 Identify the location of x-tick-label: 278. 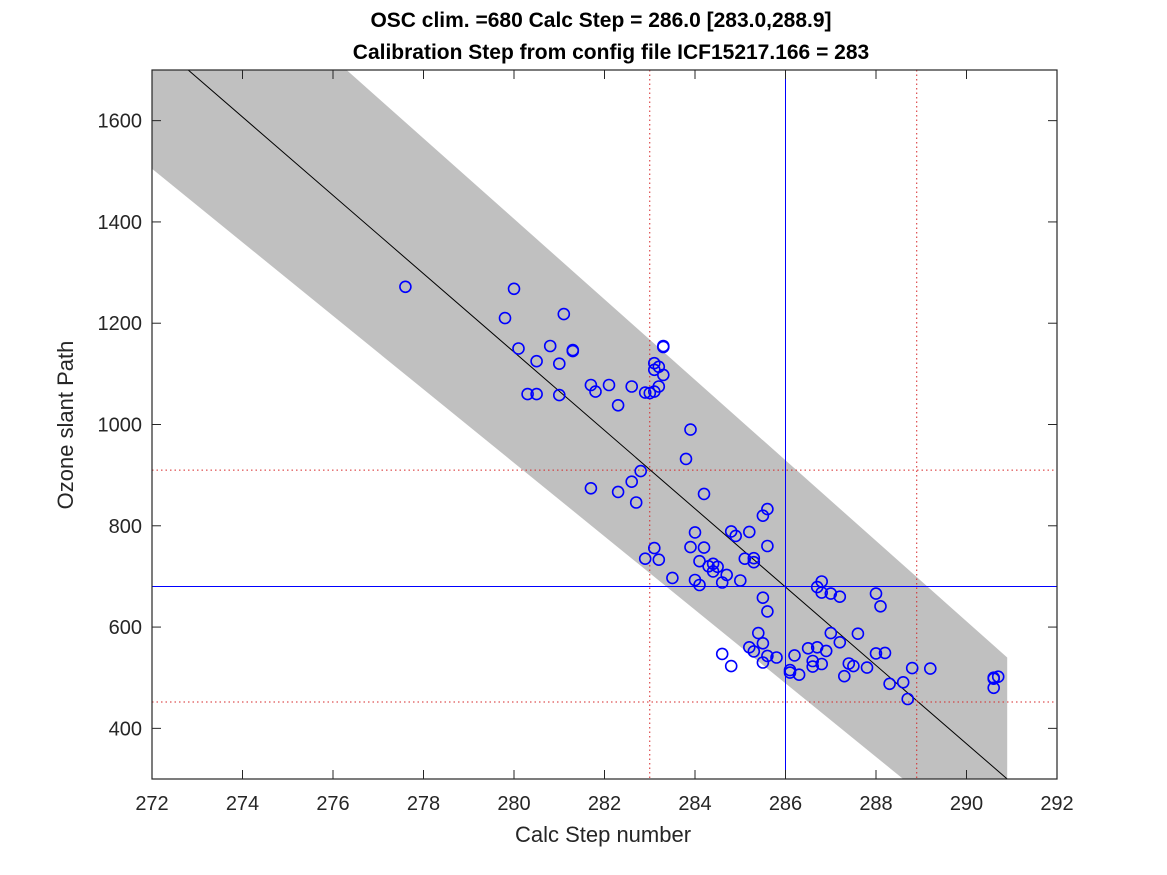
(423, 804).